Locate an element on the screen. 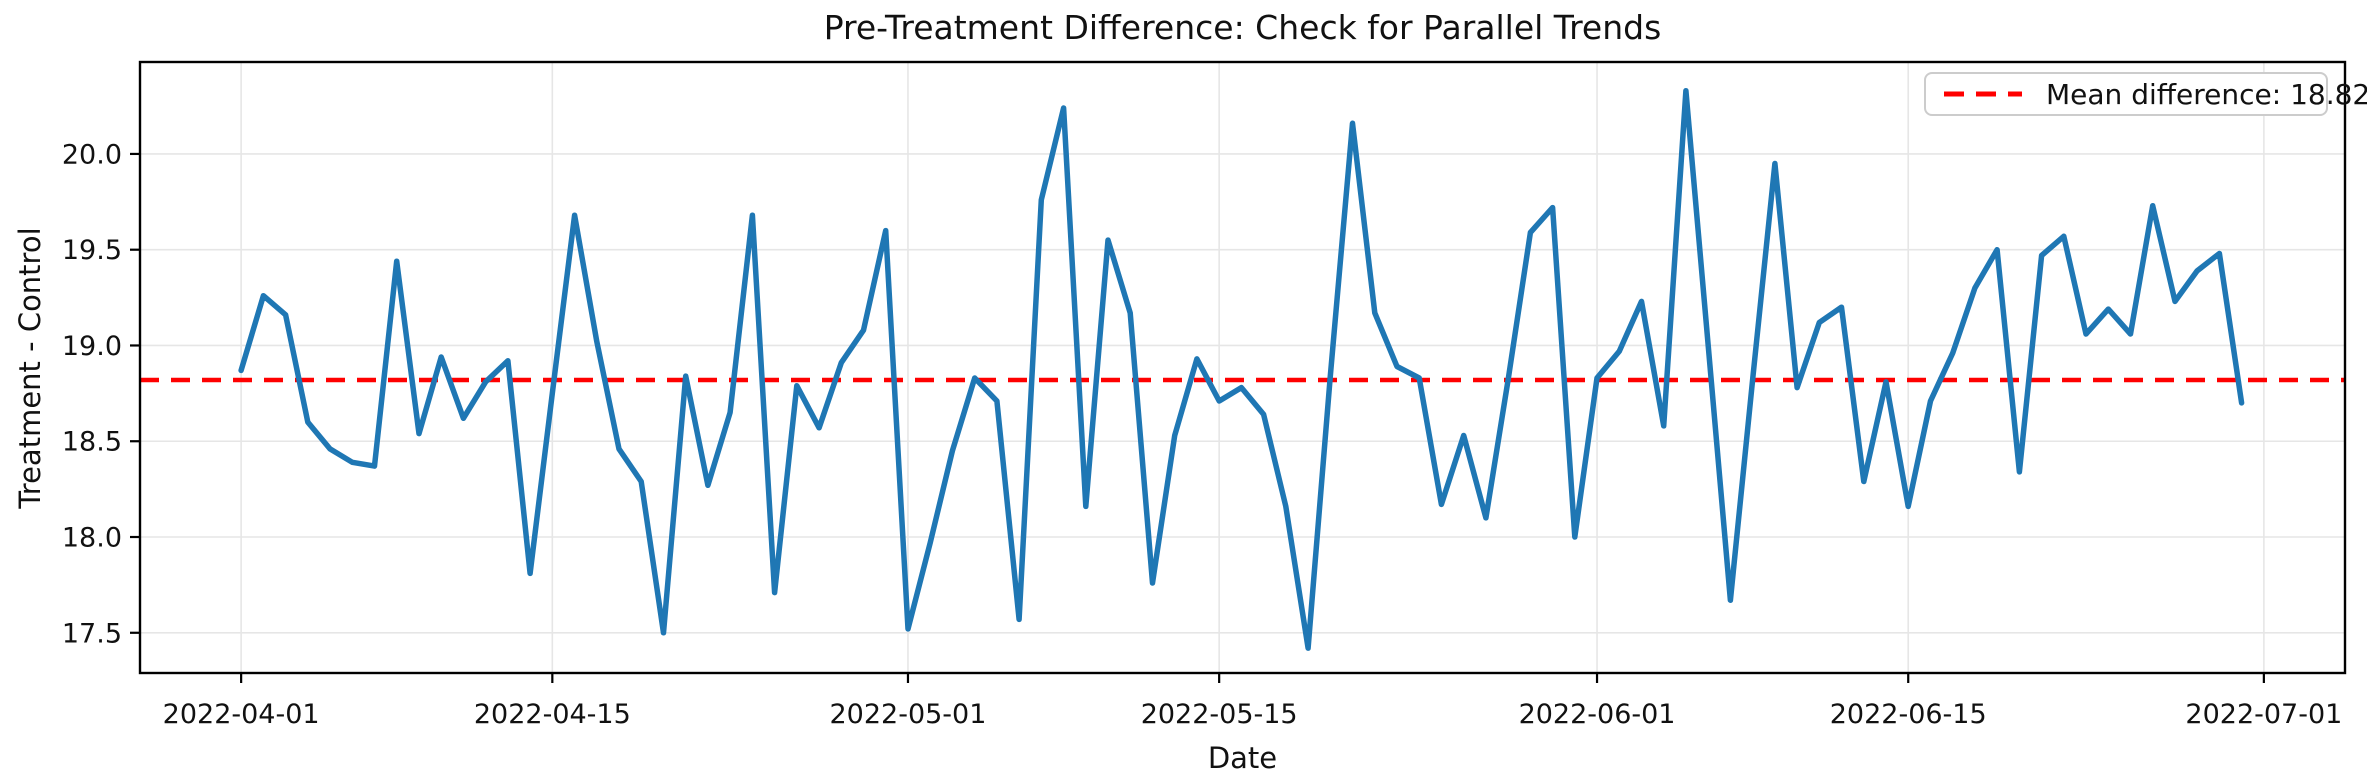 The width and height of the screenshot is (2367, 781). legend-box: Mean difference: 18.82 is located at coordinates (2145, 94).